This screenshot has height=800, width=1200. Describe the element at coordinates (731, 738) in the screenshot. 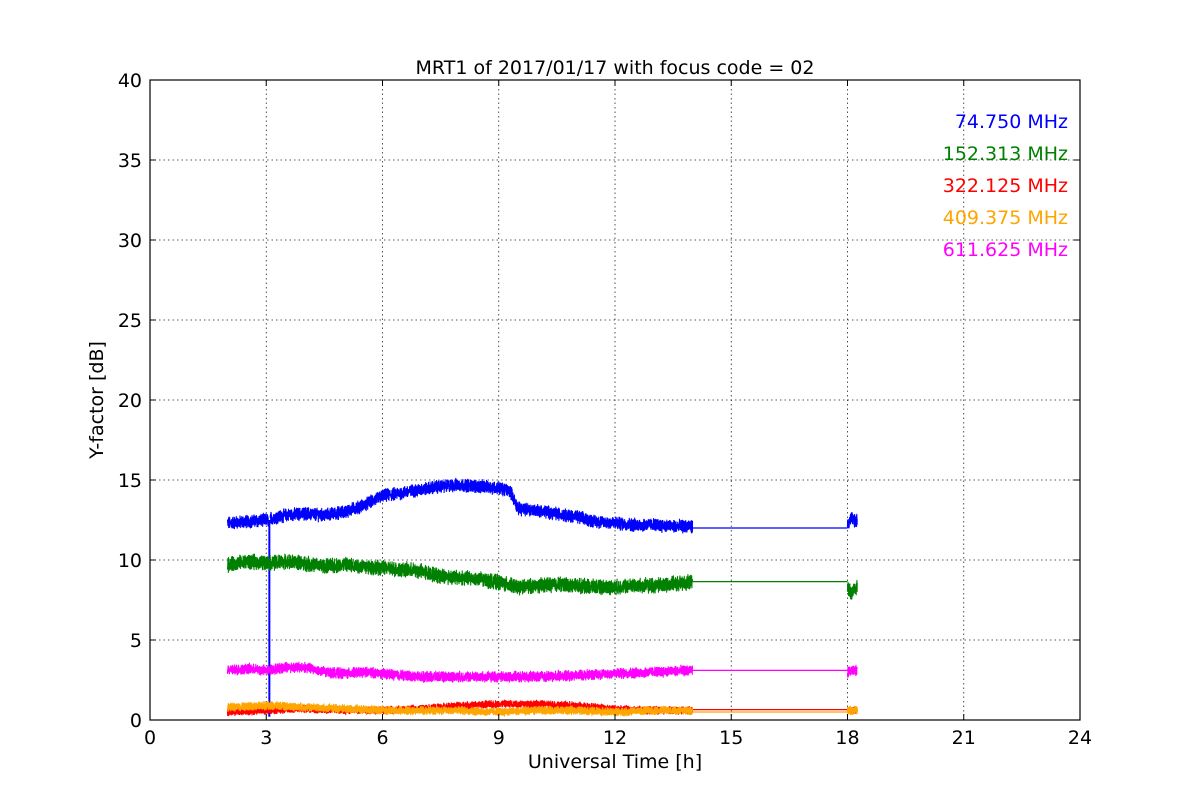

I see `x-tick-label: 15` at that location.